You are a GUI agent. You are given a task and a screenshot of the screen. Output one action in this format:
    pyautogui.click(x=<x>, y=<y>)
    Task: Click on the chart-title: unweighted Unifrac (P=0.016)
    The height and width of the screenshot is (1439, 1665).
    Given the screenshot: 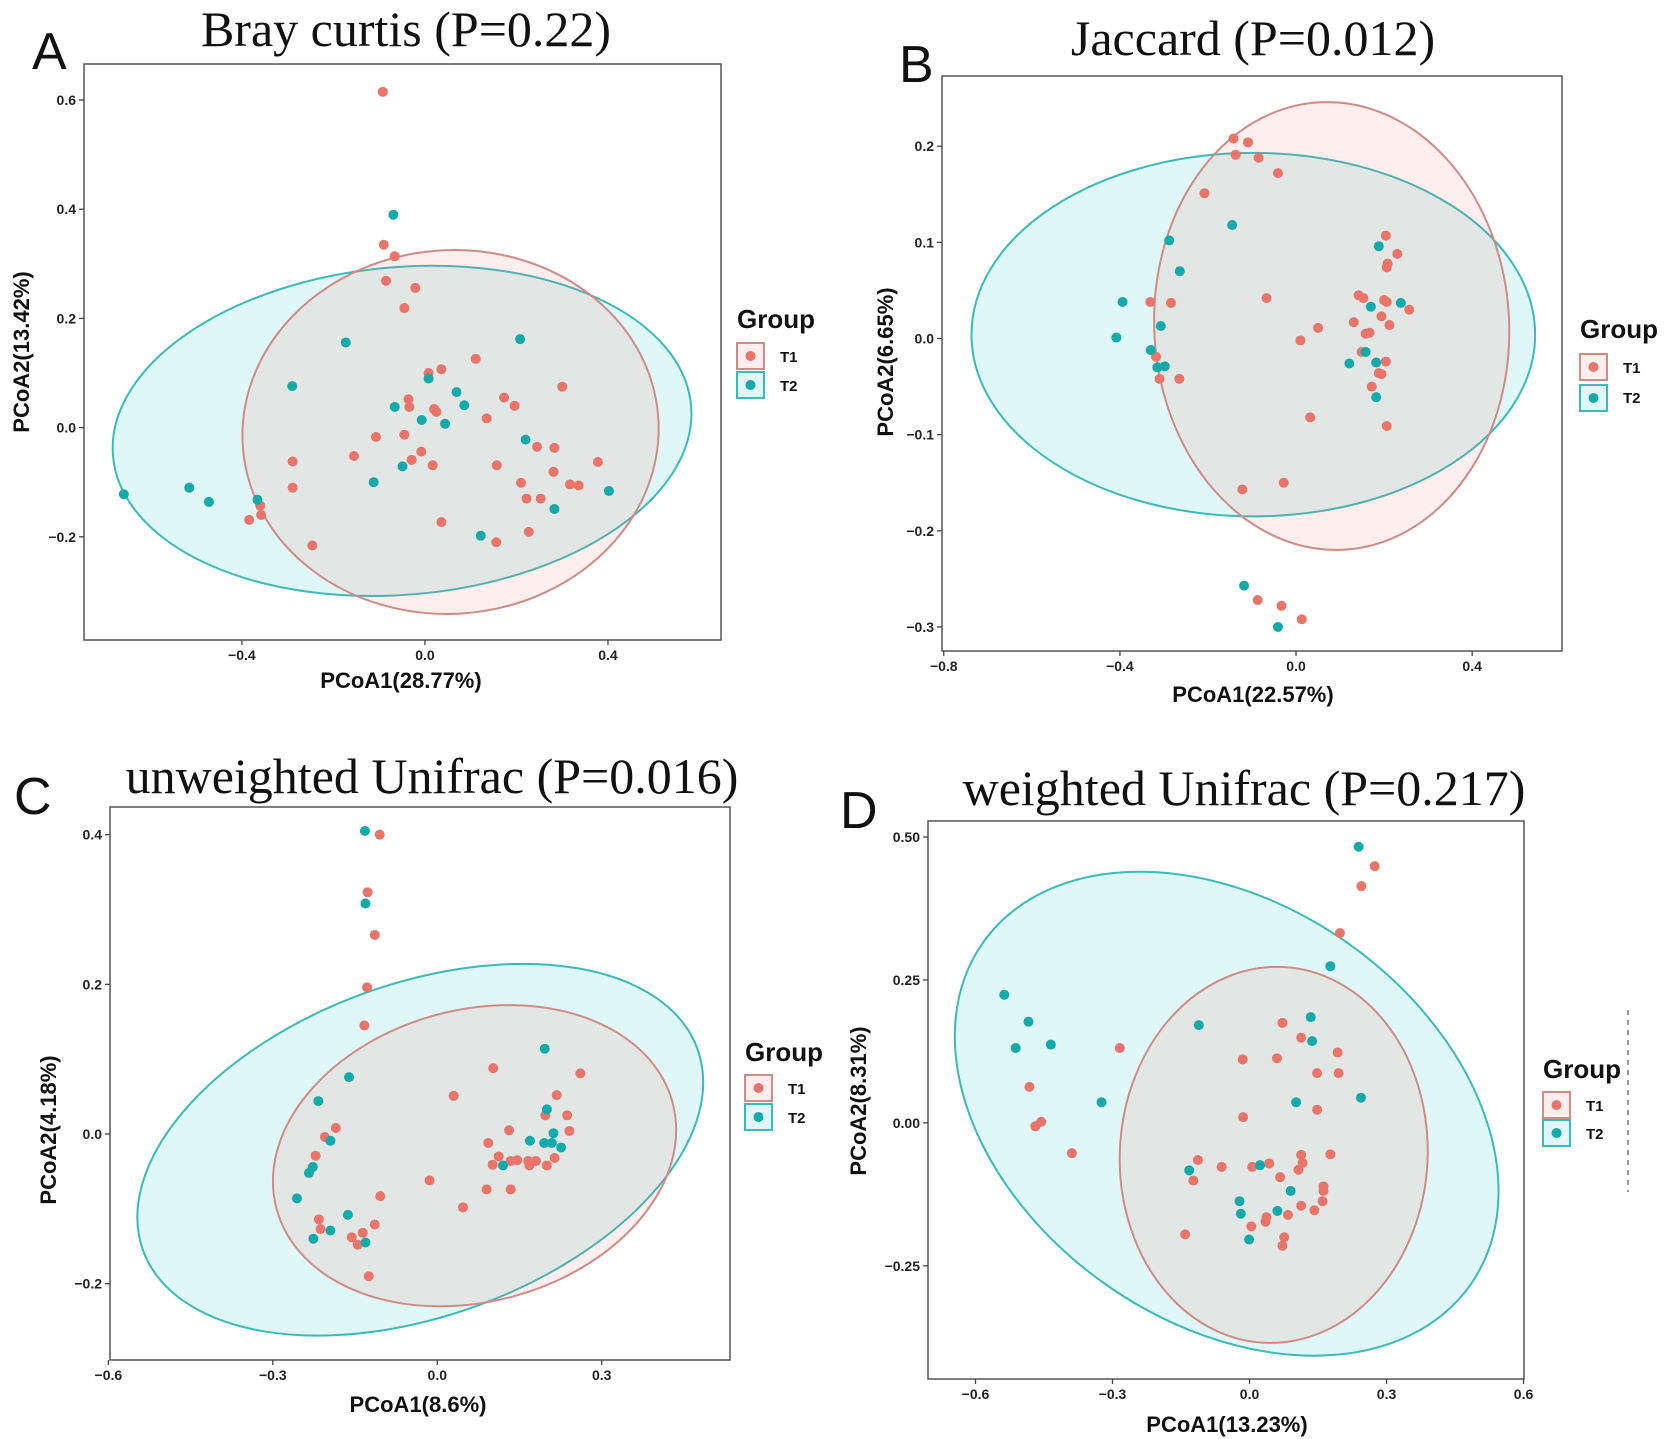 What is the action you would take?
    pyautogui.click(x=432, y=776)
    